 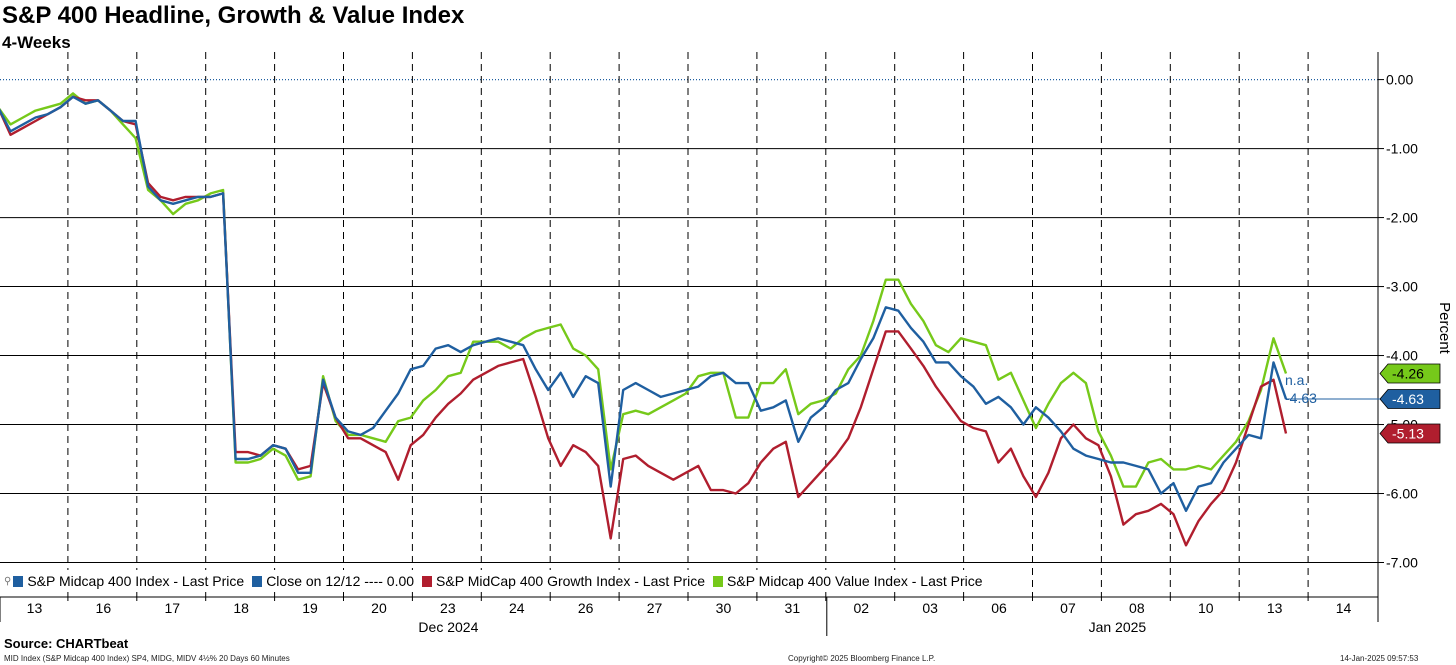 What do you see at coordinates (1402, 149) in the screenshot?
I see `y-tick-label: -1.00` at bounding box center [1402, 149].